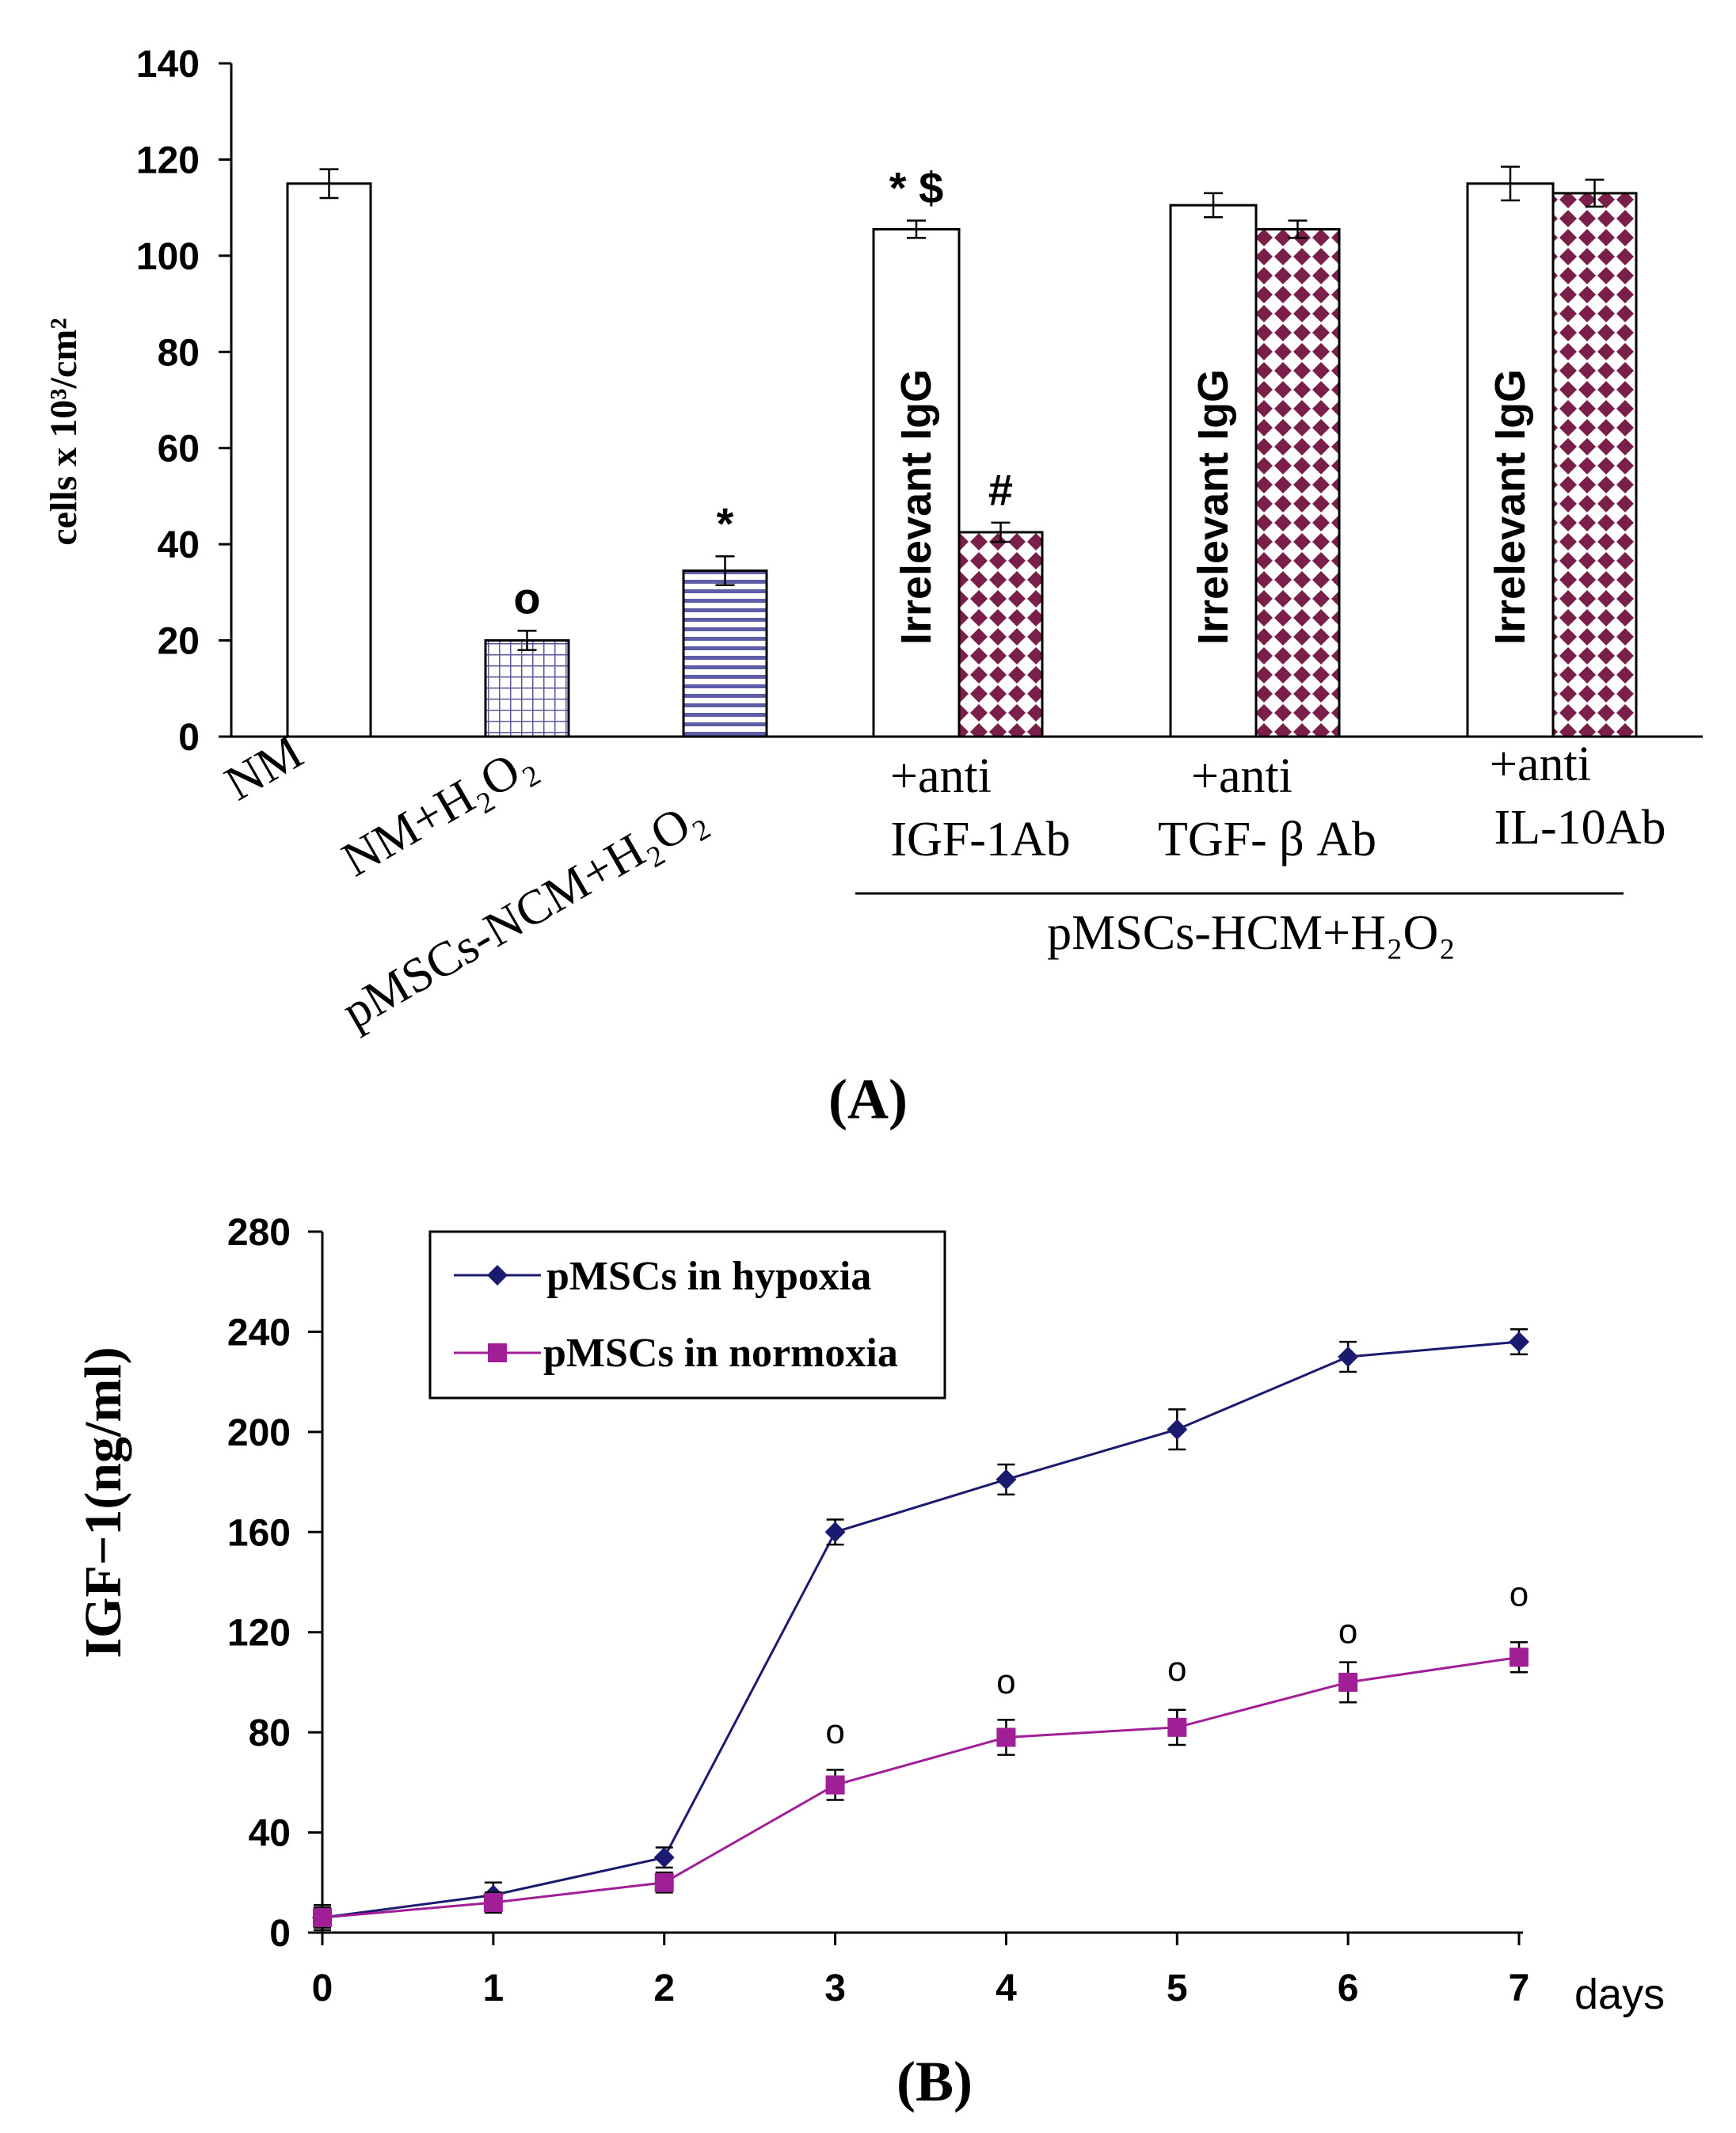 This screenshot has height=2133, width=1736. Describe the element at coordinates (259, 1233) in the screenshot. I see `panel-b-y-tick-label: 280` at that location.